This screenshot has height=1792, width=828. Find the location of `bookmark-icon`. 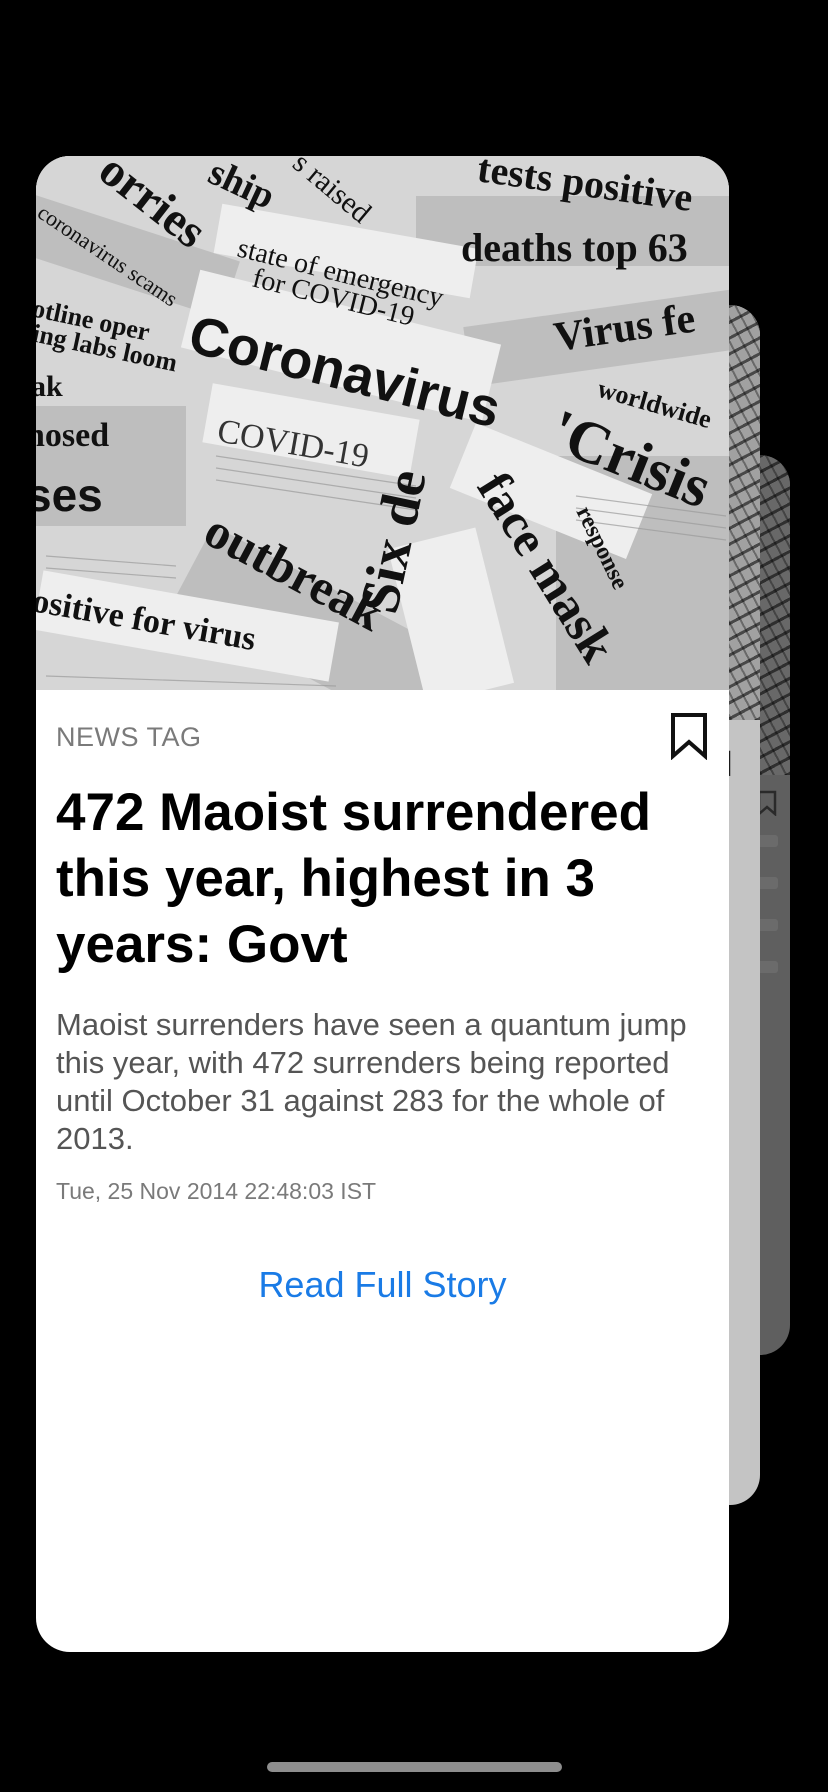

bookmark-icon is located at coordinates (689, 736).